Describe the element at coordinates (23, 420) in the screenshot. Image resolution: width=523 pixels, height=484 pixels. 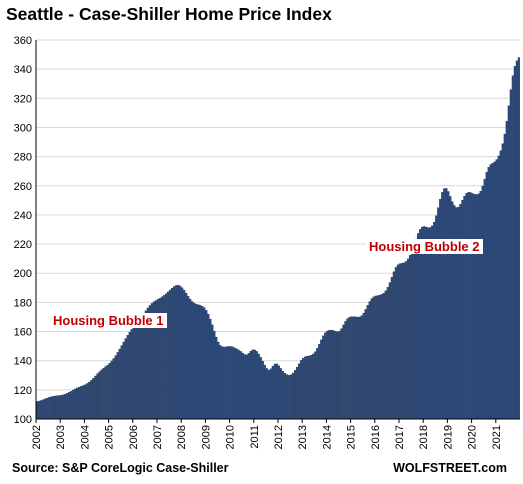
I see `y-tick-label: 100` at that location.